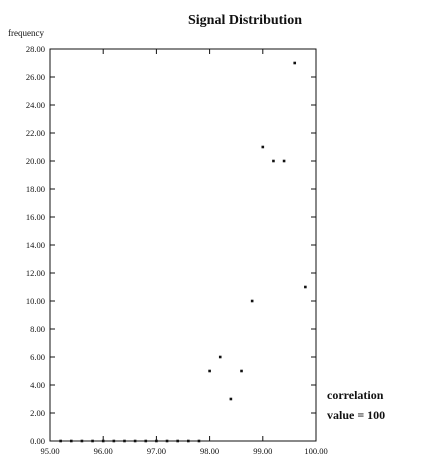 This screenshot has width=434, height=474. What do you see at coordinates (262, 451) in the screenshot?
I see `x-tick-label: 99.00` at bounding box center [262, 451].